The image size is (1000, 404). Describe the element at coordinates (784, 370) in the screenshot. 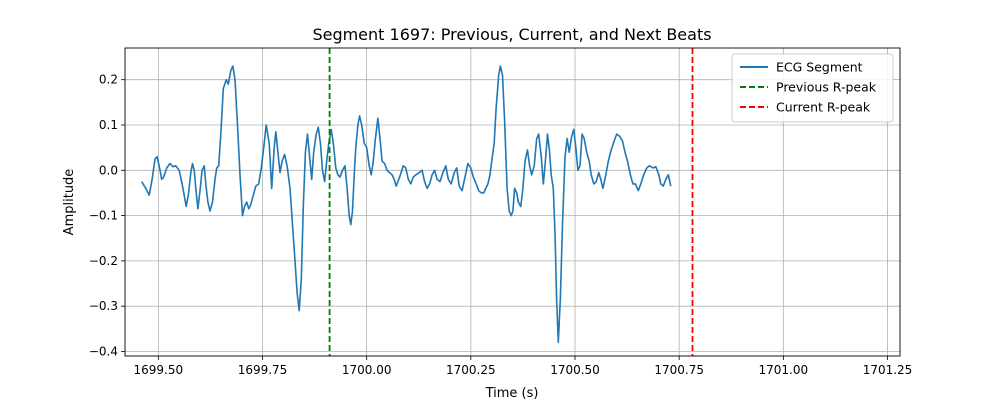

I see `x-tick-label: 1701.00` at that location.